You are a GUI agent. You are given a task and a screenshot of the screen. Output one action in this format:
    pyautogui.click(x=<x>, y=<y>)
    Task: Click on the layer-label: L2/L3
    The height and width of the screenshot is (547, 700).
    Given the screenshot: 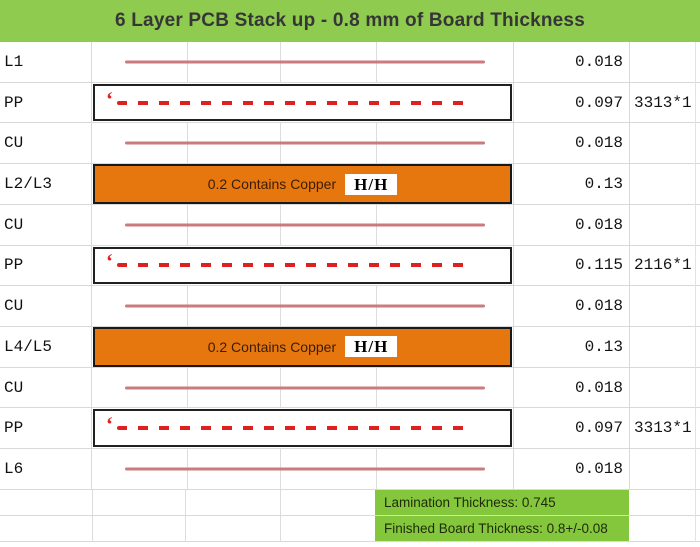 What is the action you would take?
    pyautogui.click(x=46, y=184)
    